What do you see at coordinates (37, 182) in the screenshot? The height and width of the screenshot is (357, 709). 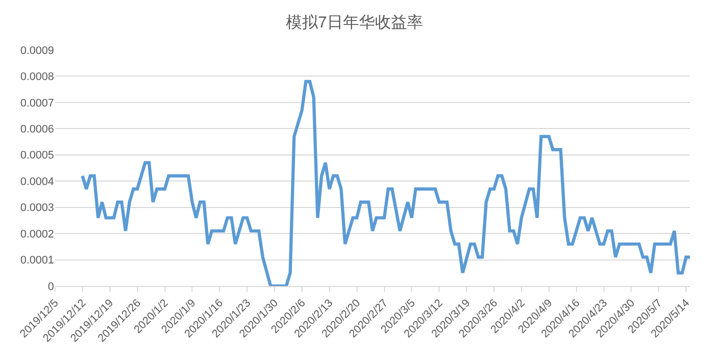 I see `y-tick-label: 0.0004` at bounding box center [37, 182].